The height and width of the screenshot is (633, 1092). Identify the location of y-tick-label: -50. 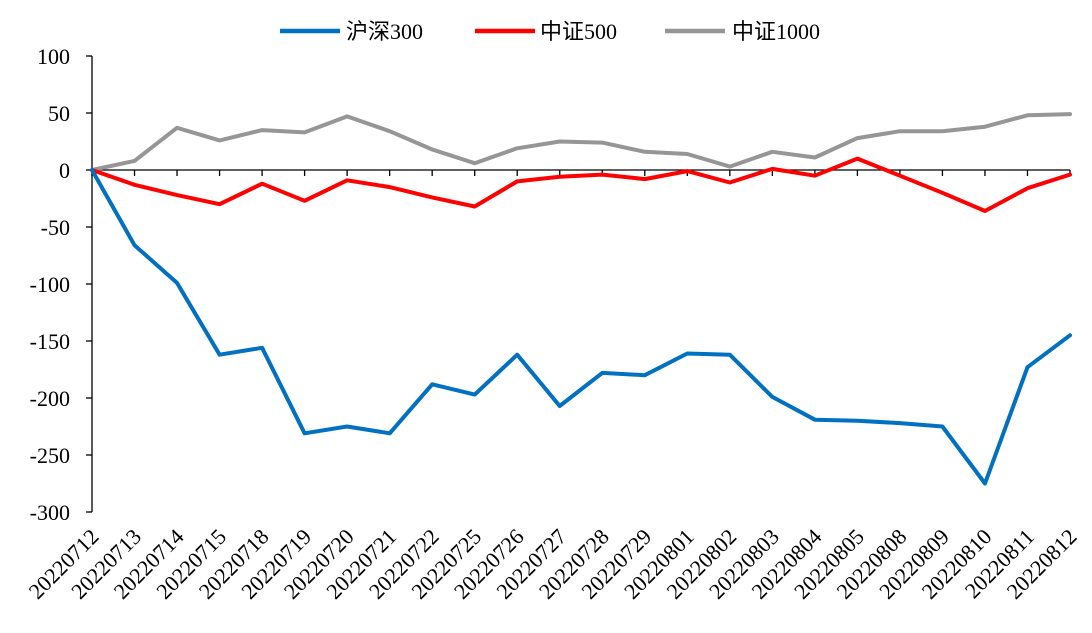
(55, 227).